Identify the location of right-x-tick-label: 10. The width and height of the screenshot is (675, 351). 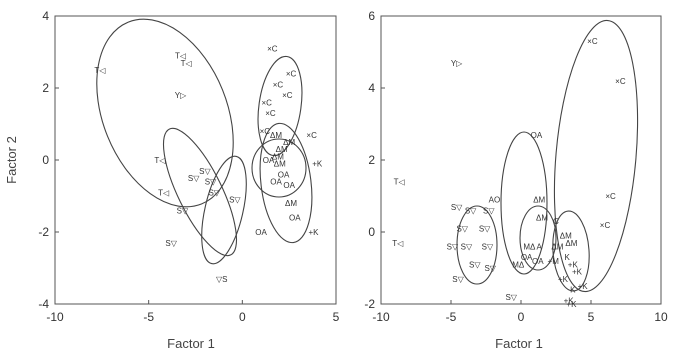
(661, 317).